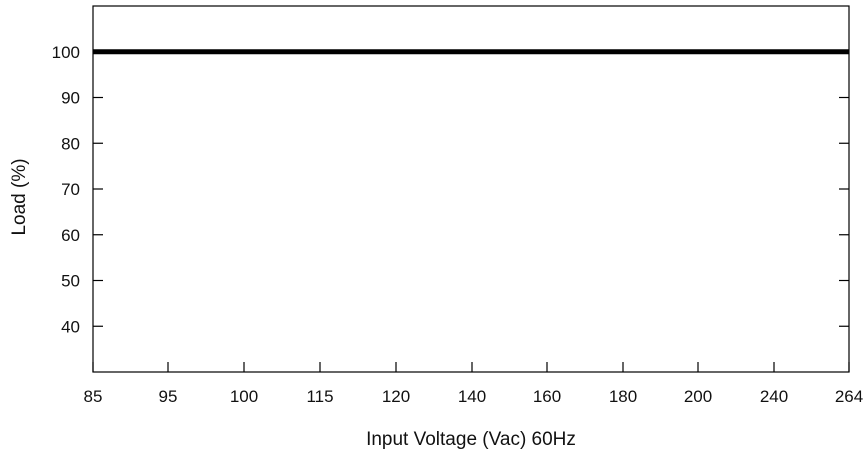  Describe the element at coordinates (244, 396) in the screenshot. I see `x-tick-label: 100` at that location.